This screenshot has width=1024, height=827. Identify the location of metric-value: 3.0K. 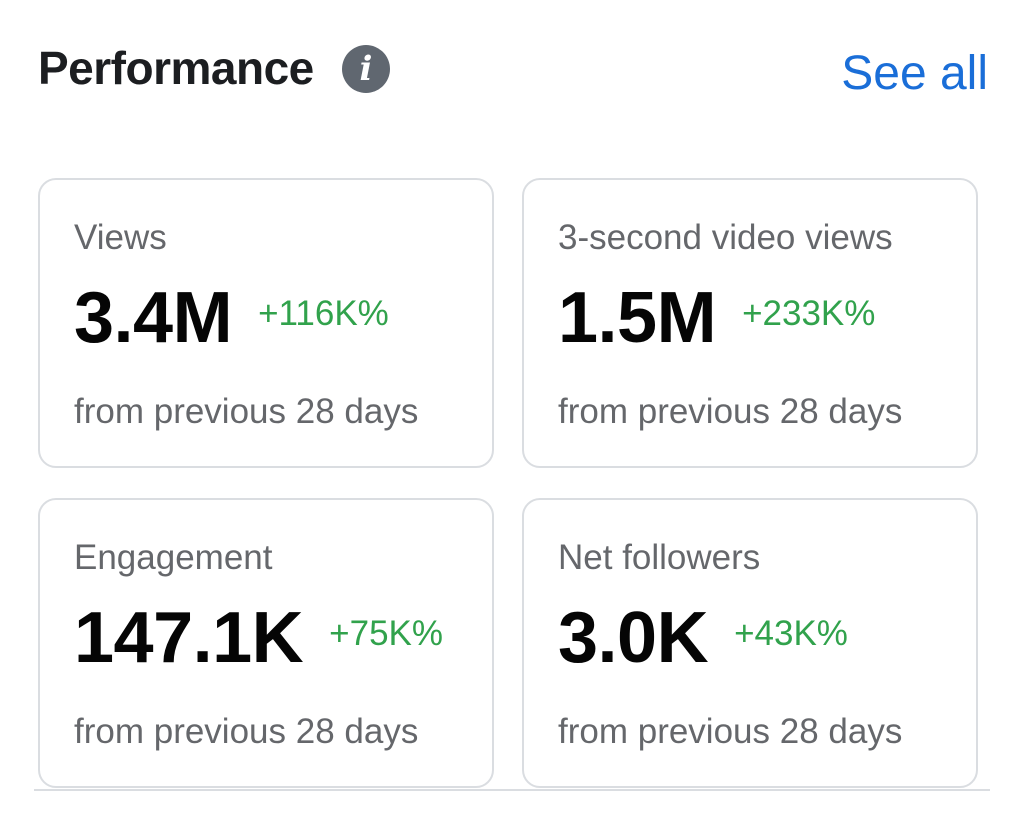
(633, 638).